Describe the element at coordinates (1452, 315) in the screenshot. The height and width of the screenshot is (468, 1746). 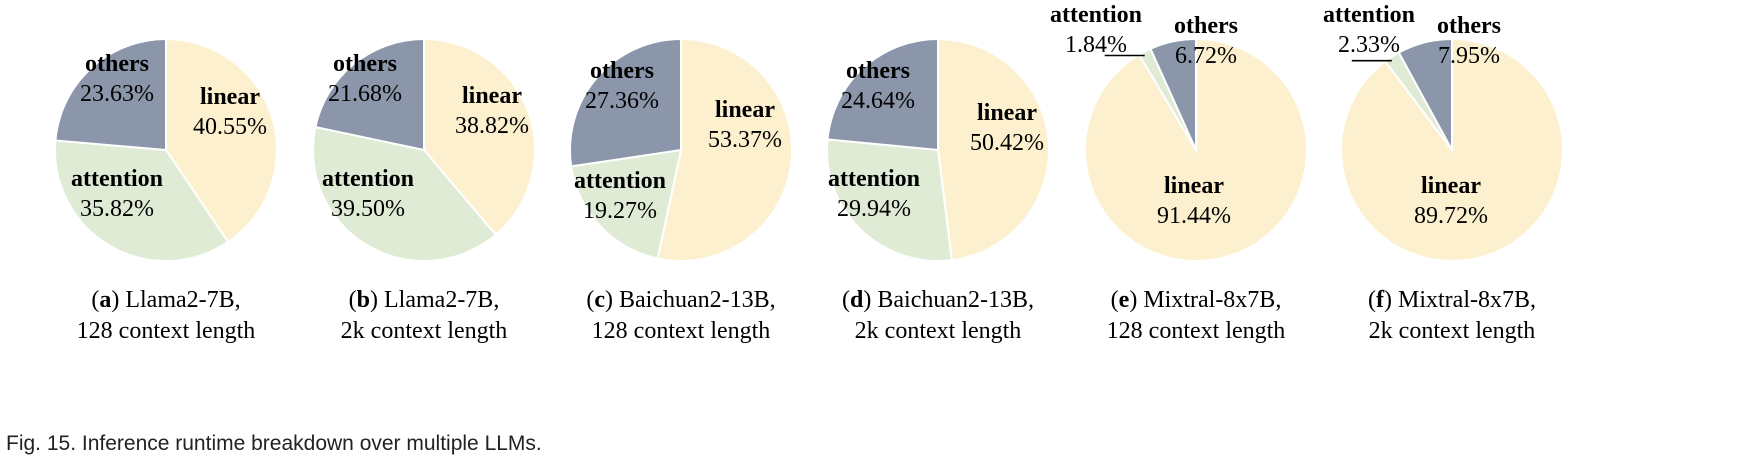
I see `subfigure-caption: (f) Mixtral-8x7B, 2k context length` at that location.